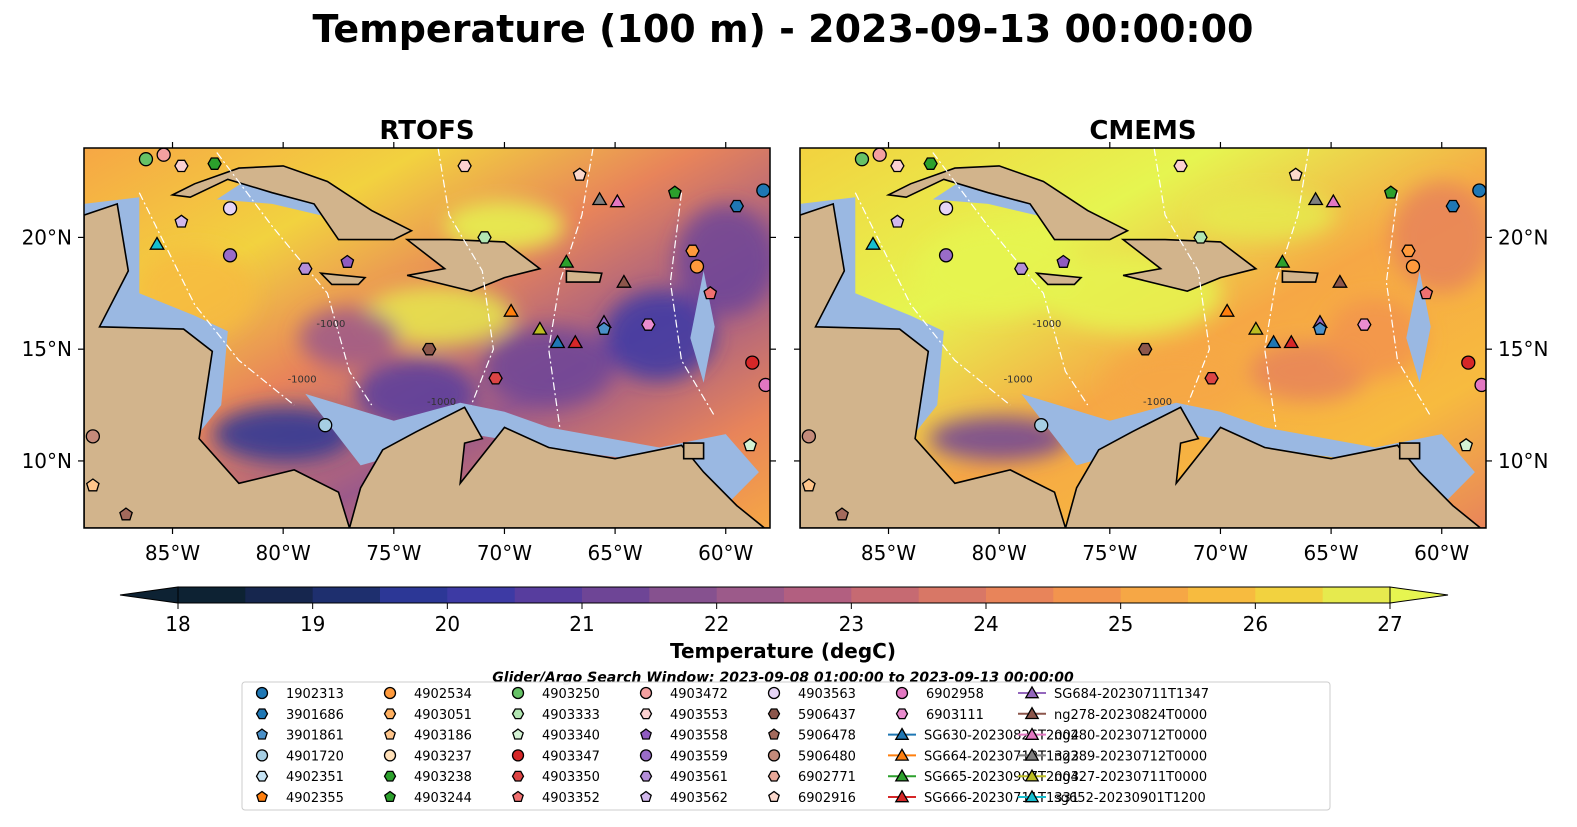 The image size is (1577, 827). I want to click on legend-label: 4903559, so click(699, 756).